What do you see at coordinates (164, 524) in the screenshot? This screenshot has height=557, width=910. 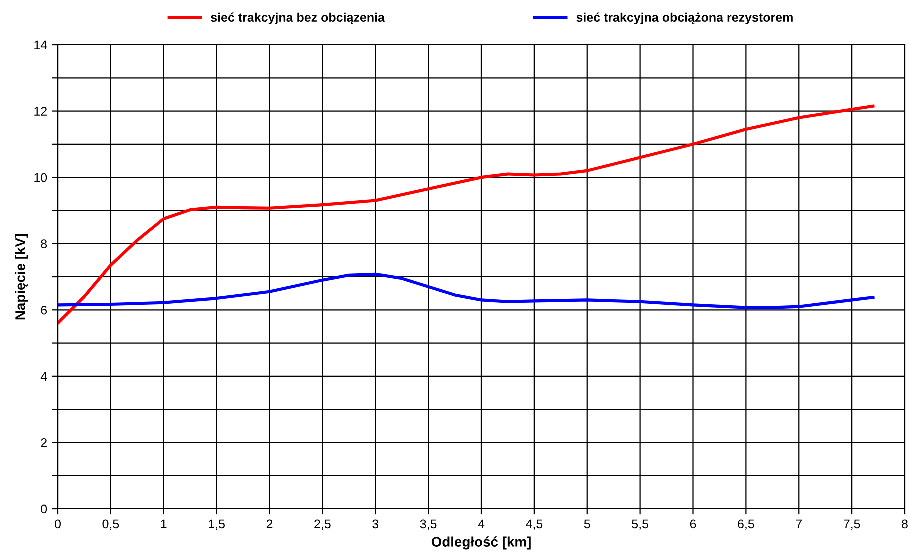 I see `x-tick-label: 1` at bounding box center [164, 524].